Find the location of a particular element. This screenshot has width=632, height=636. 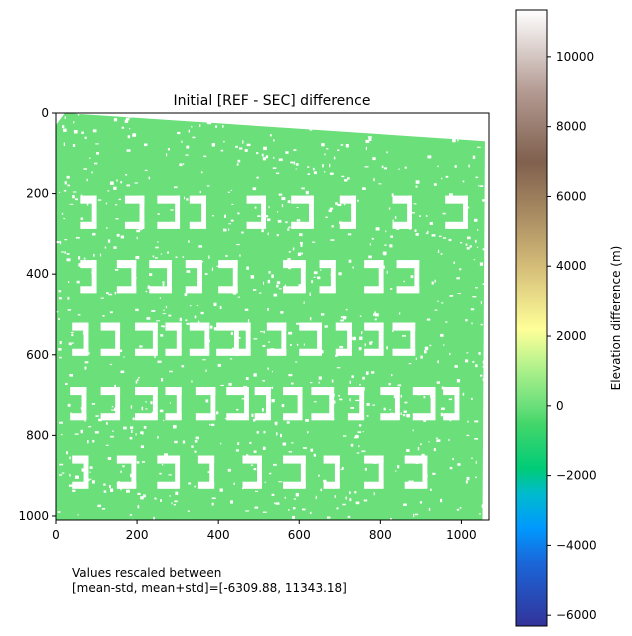

x-tick-label-0: 0 is located at coordinates (56, 535).